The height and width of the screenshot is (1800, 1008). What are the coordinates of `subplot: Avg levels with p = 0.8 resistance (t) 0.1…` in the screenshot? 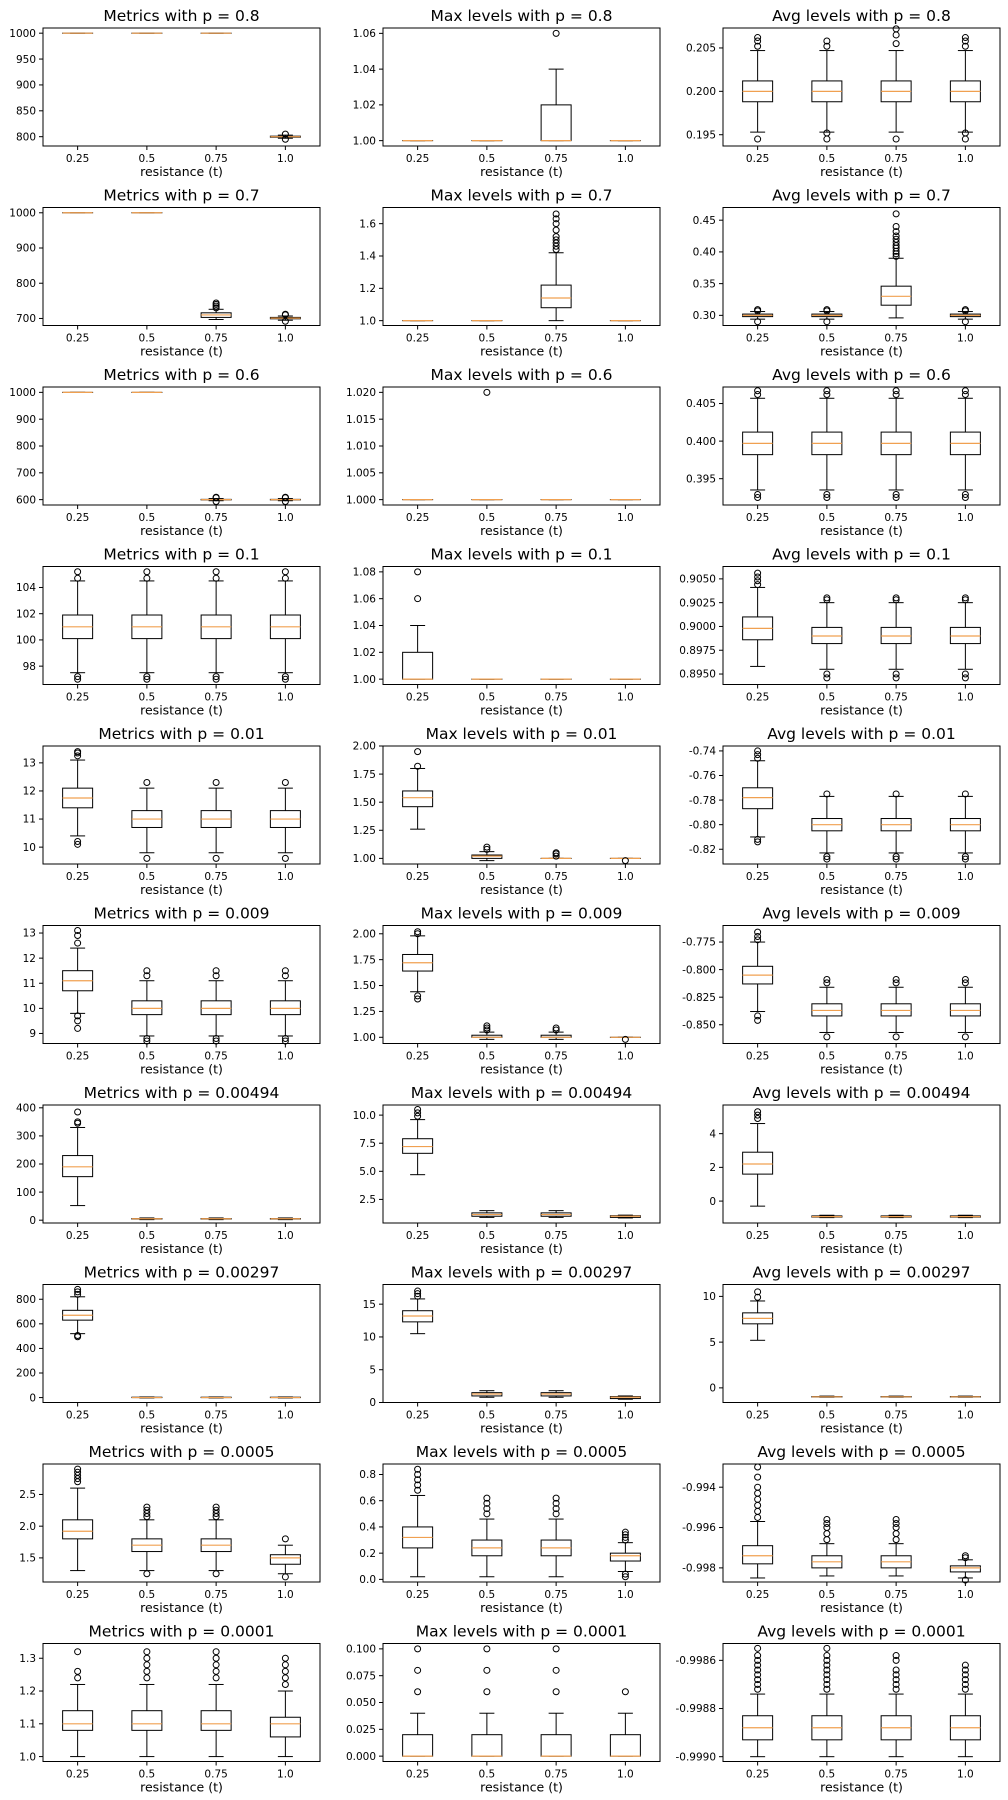 It's located at (843, 93).